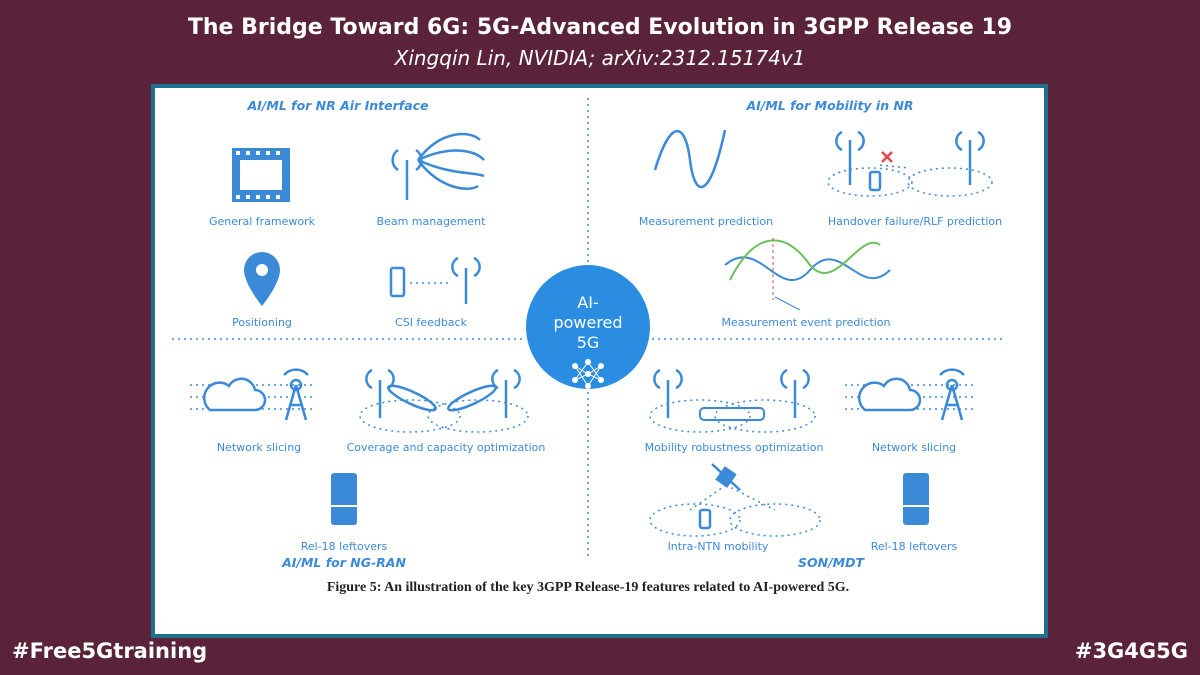 The height and width of the screenshot is (675, 1200). I want to click on item-label: Measurement prediction, so click(706, 221).